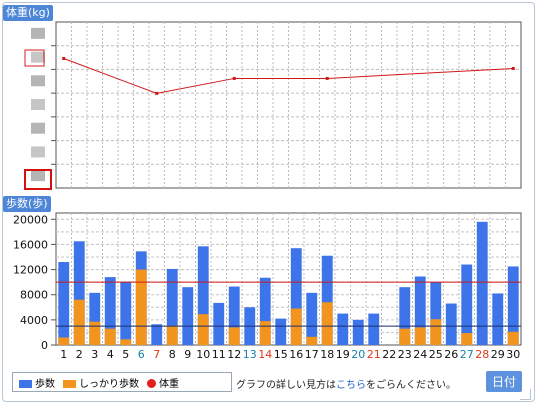 Image resolution: width=551 pixels, height=411 pixels. What do you see at coordinates (219, 354) in the screenshot?
I see `day-label: 11` at bounding box center [219, 354].